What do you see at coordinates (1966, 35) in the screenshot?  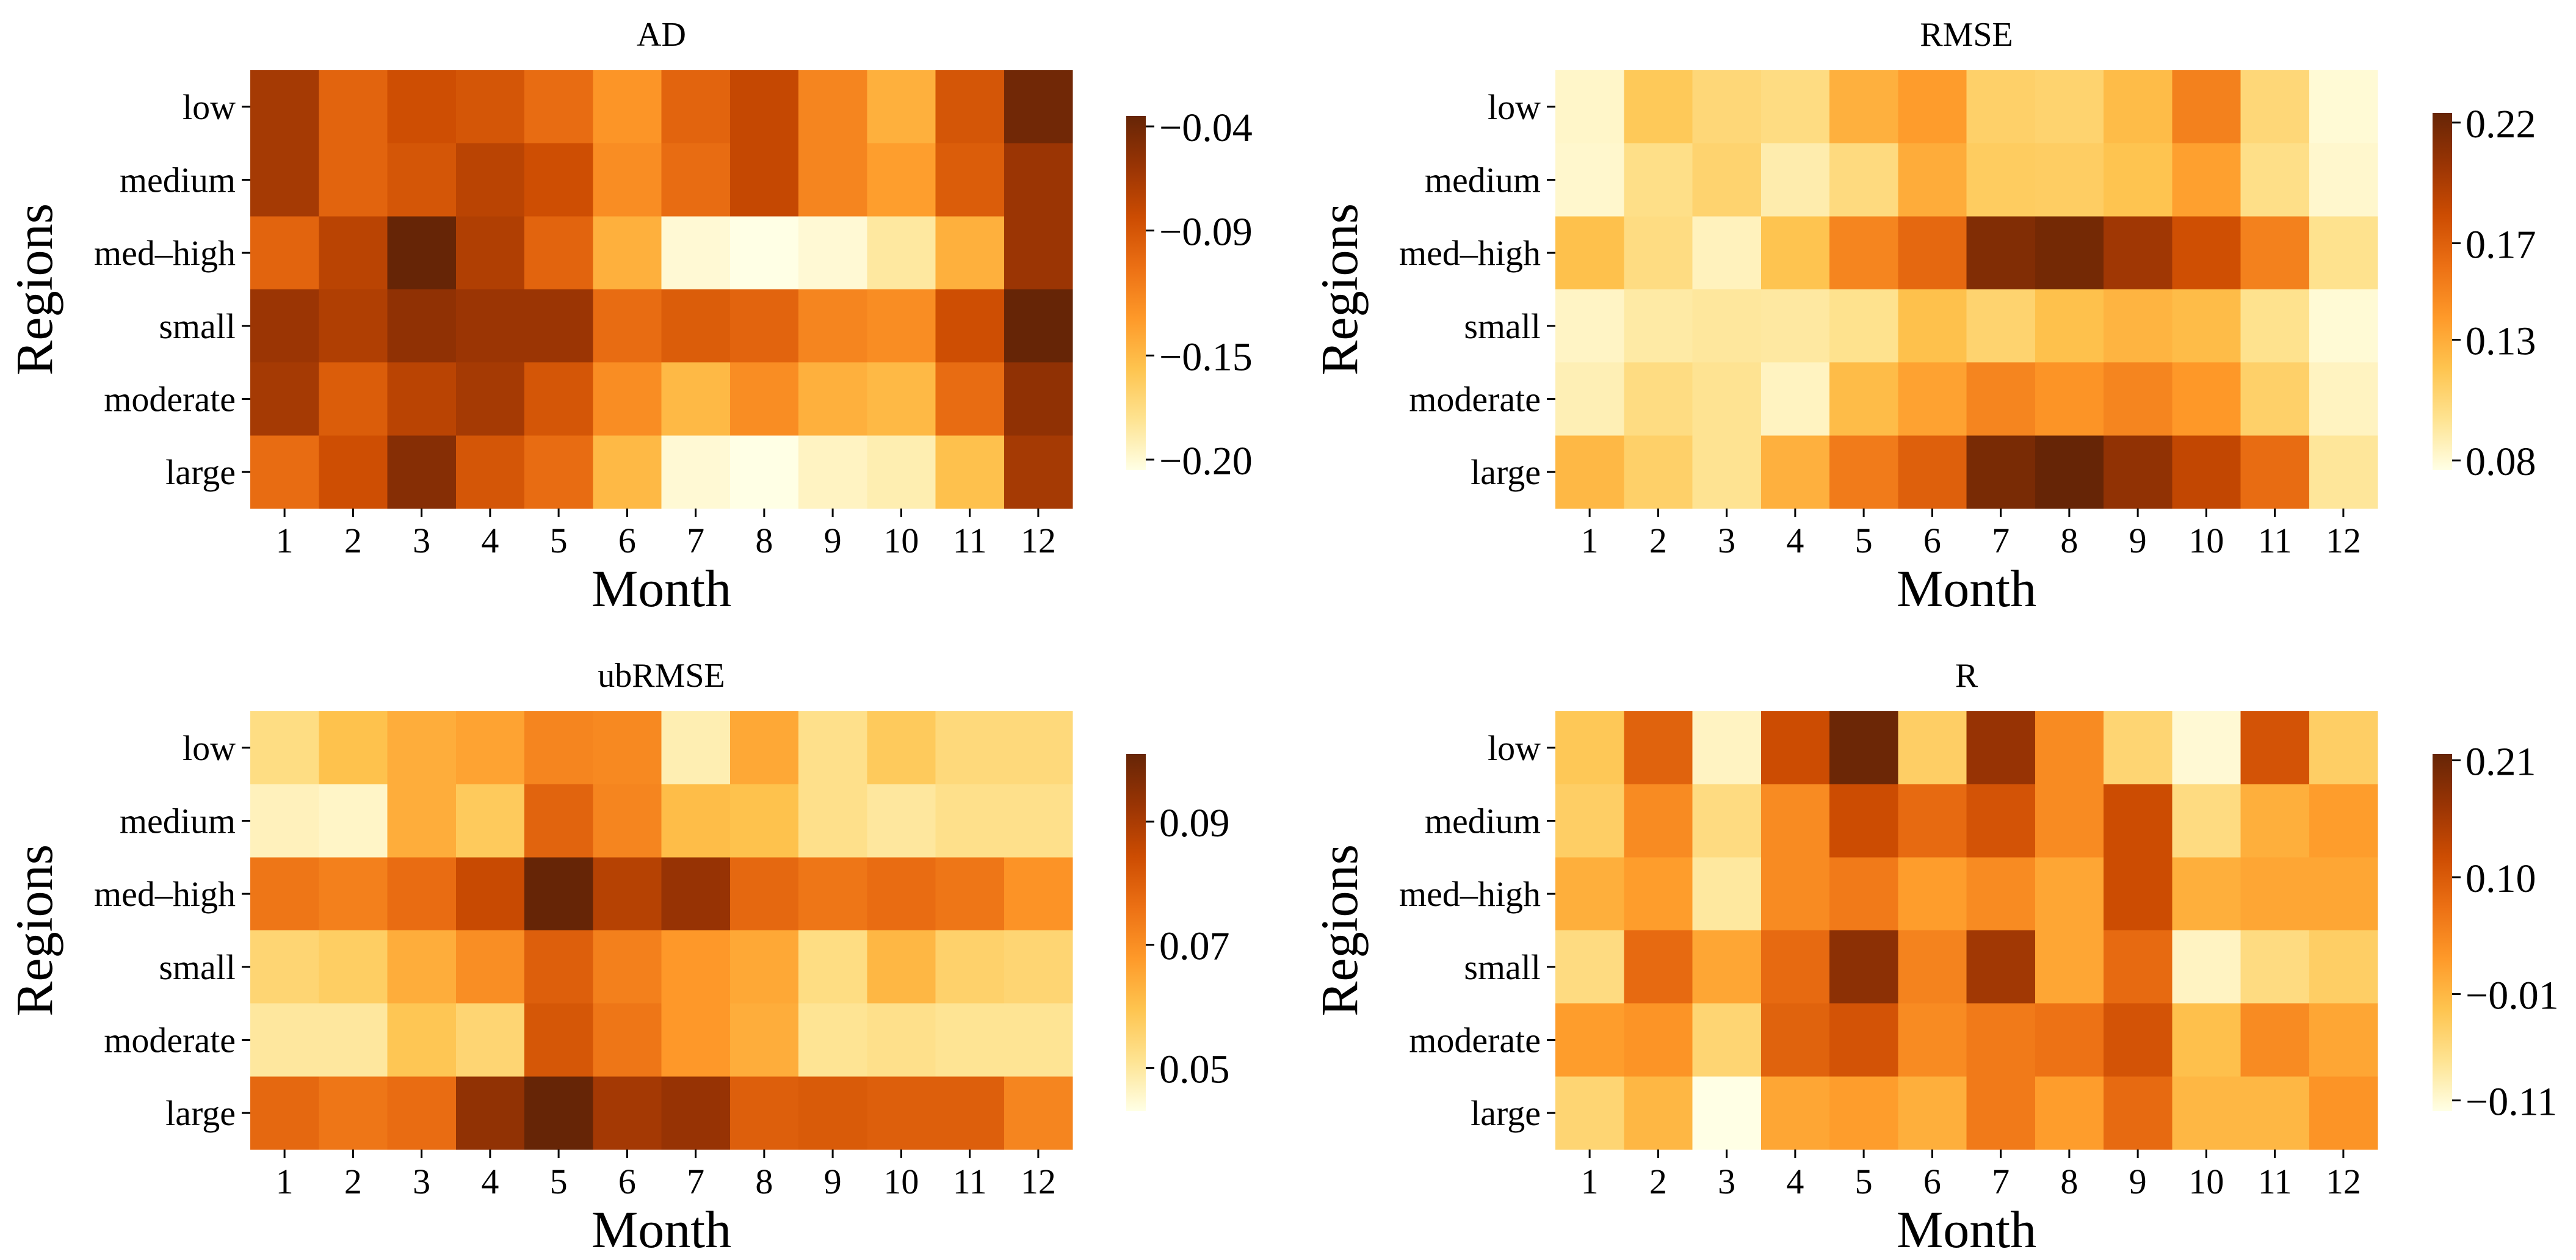 I see `chart-title: RMSE` at bounding box center [1966, 35].